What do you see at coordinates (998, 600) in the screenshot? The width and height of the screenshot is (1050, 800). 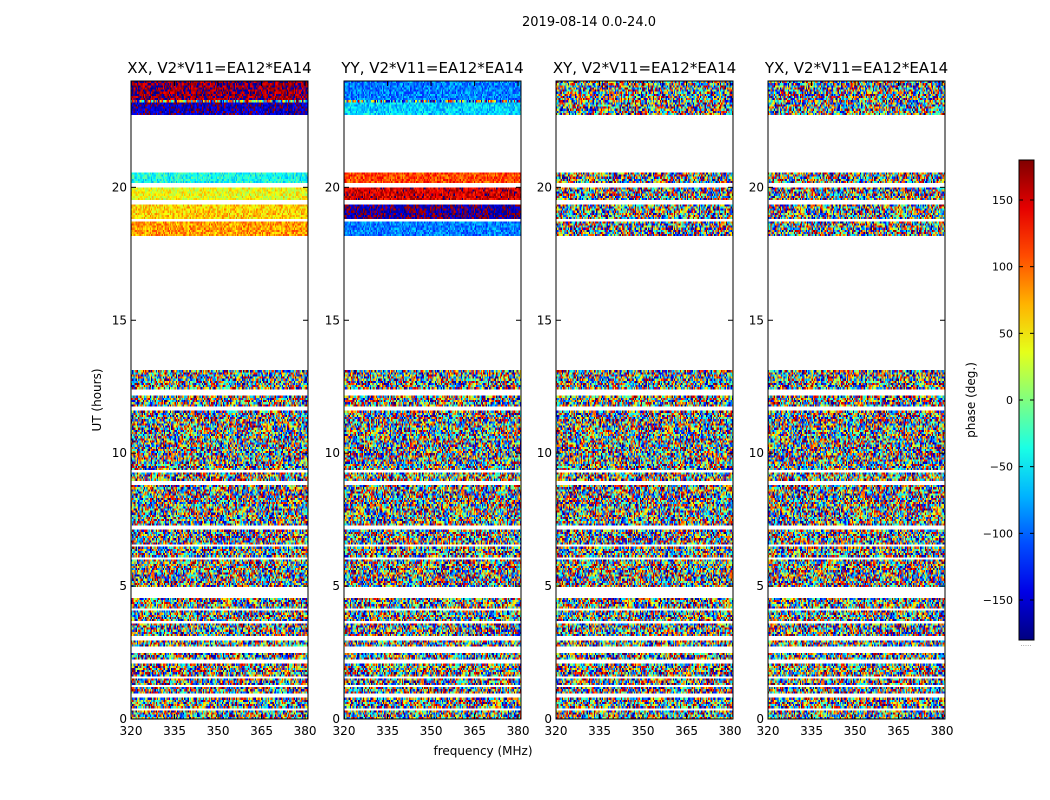 I see `colorbar-tick-label: −150` at bounding box center [998, 600].